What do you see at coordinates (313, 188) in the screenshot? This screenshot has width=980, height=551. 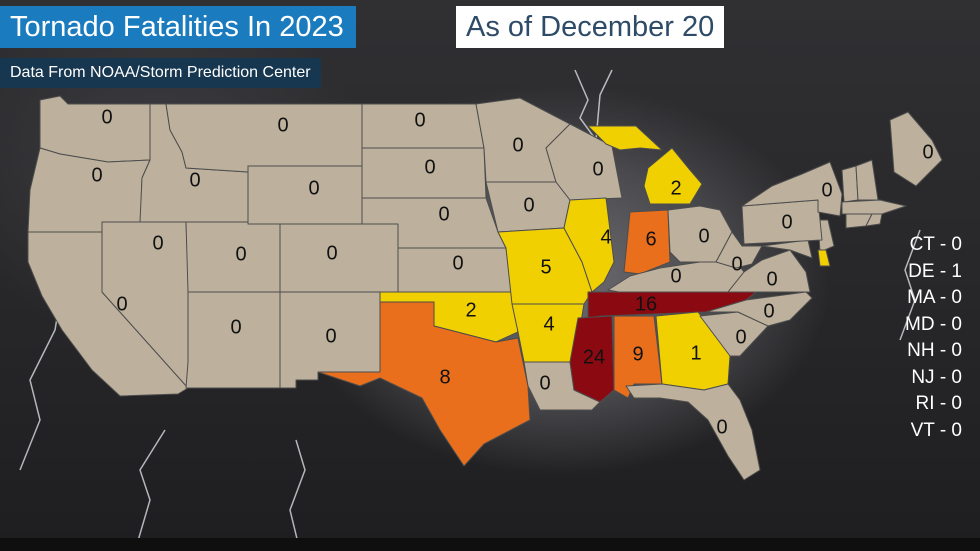 I see `state-wy-value: 0` at bounding box center [313, 188].